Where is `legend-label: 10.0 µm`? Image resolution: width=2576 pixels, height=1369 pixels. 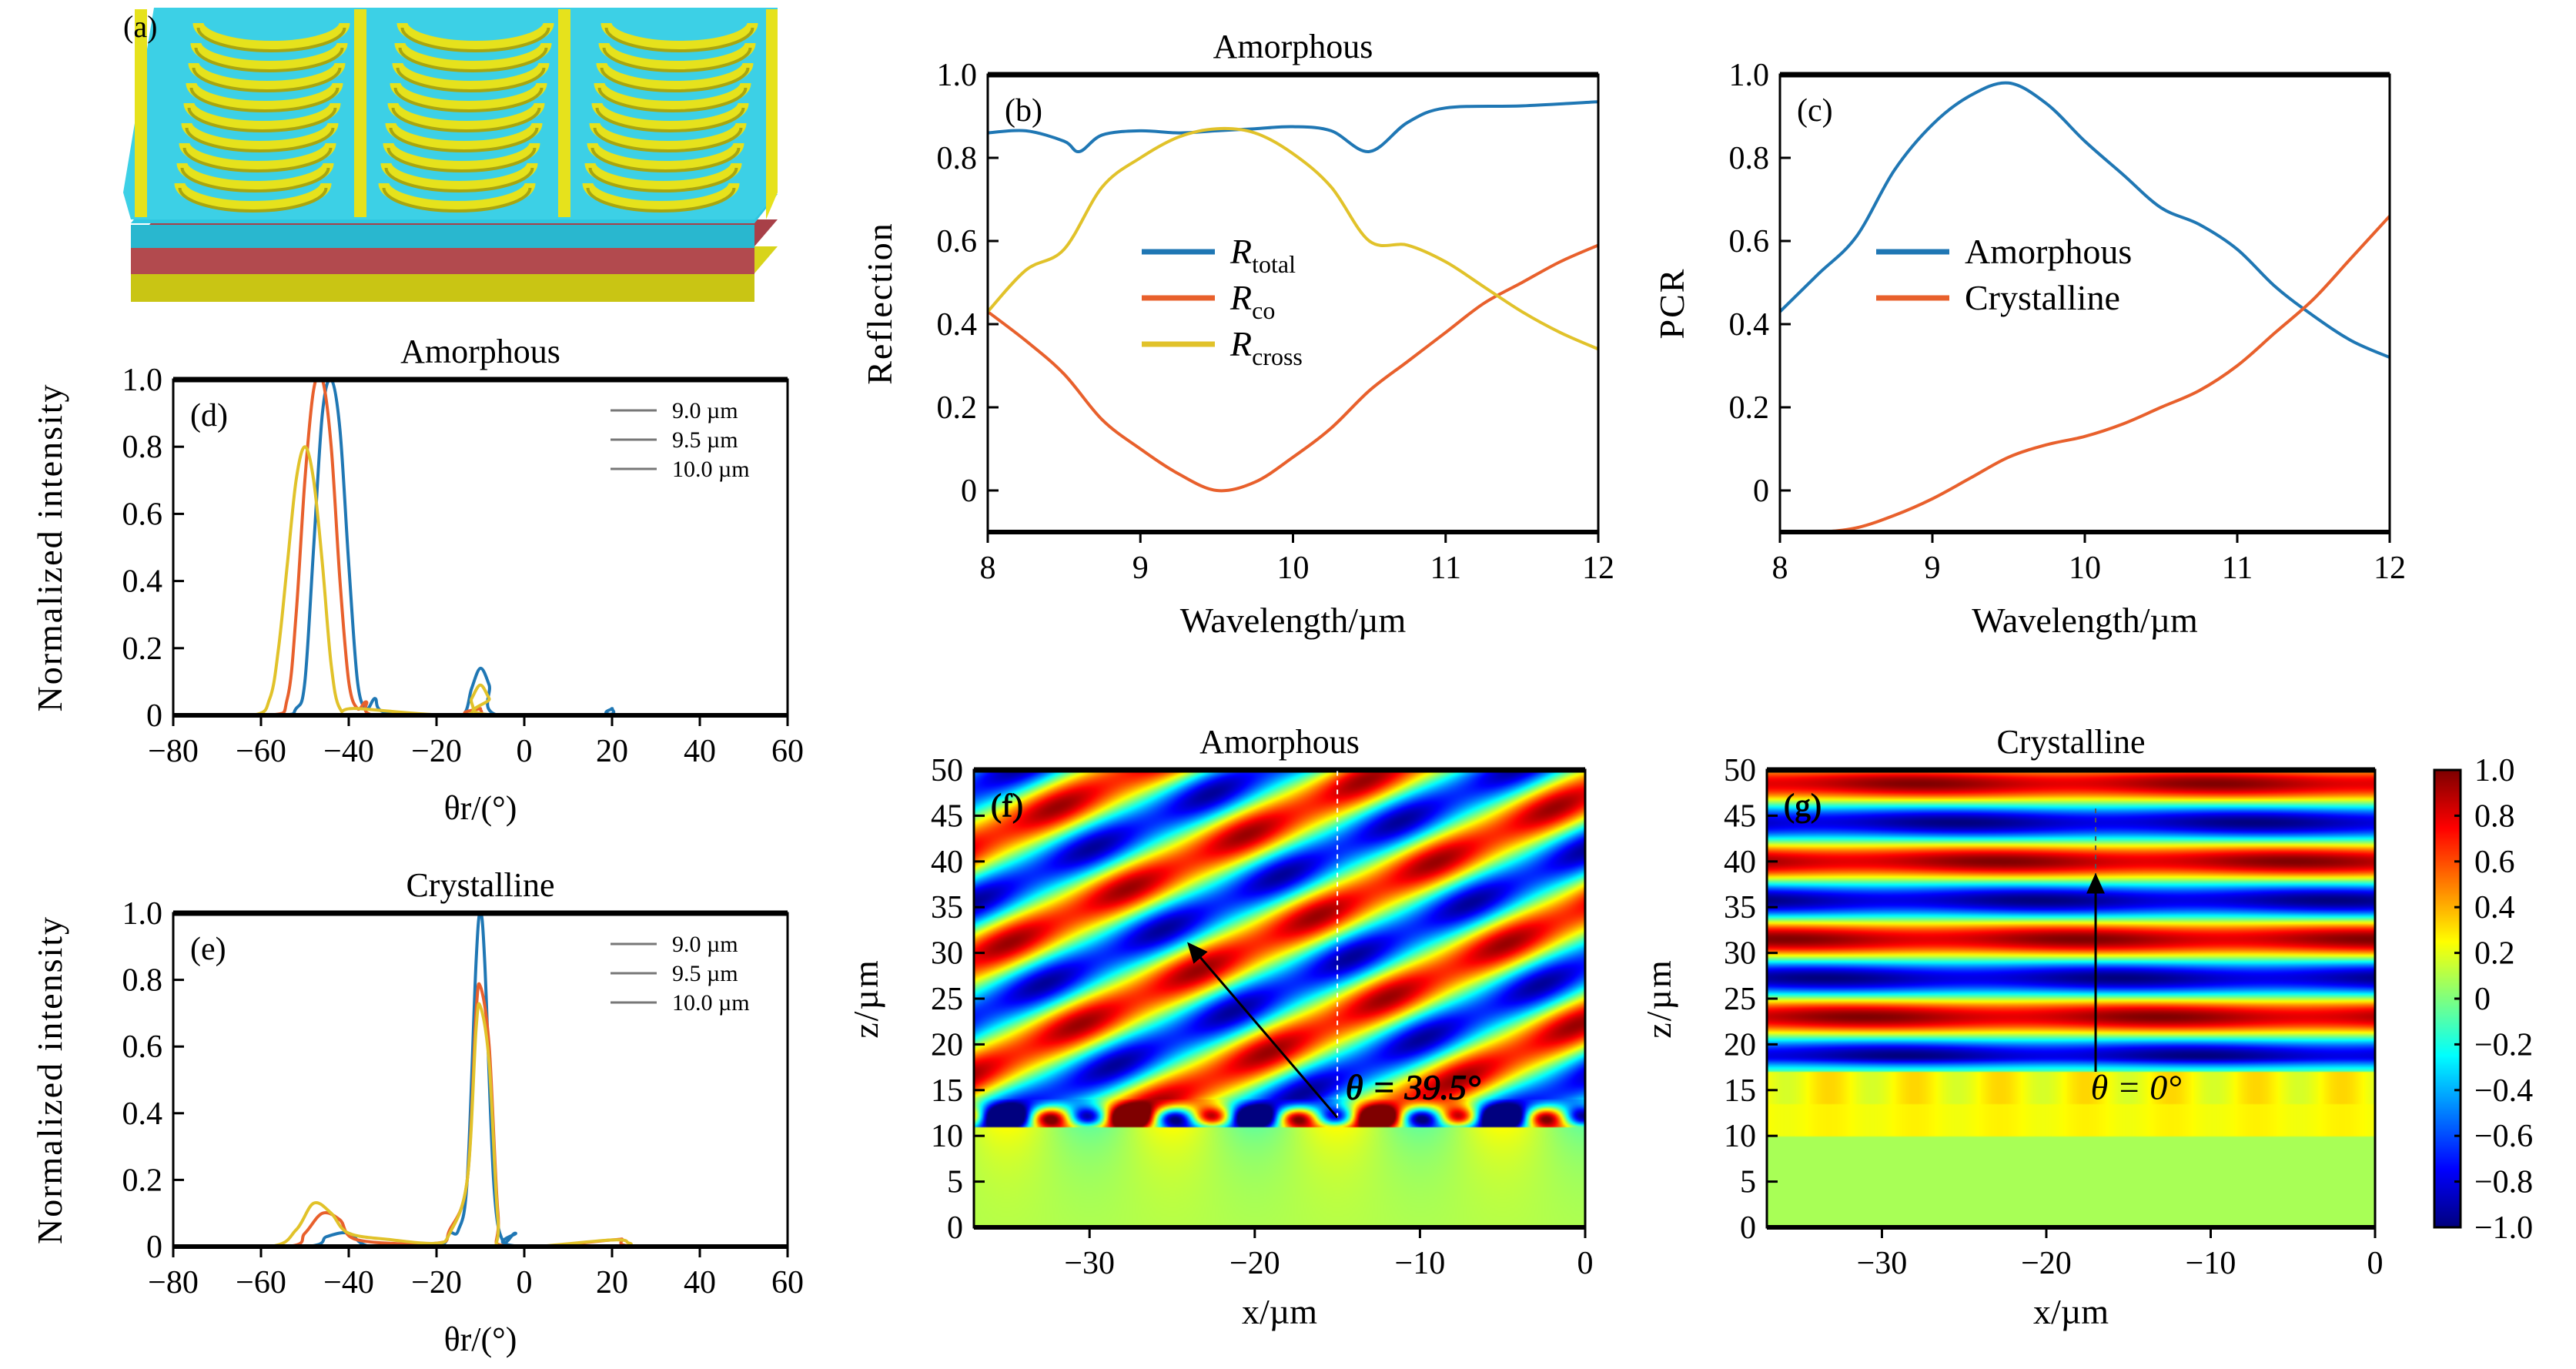 legend-label: 10.0 µm is located at coordinates (711, 470).